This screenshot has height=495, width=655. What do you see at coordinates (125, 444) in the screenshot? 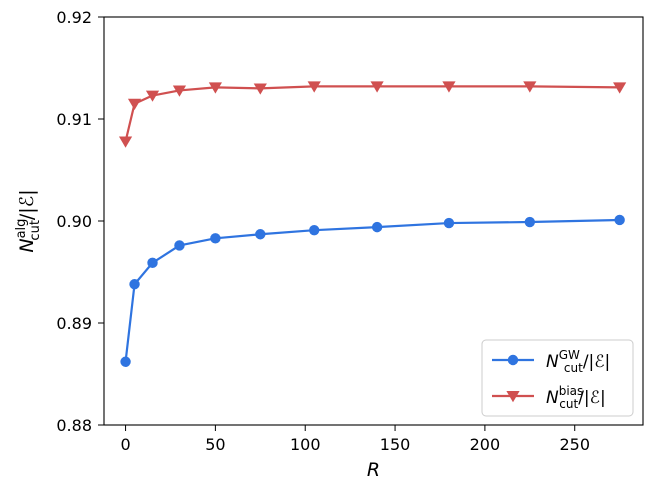
I see `x-tick-label: 0` at bounding box center [125, 444].